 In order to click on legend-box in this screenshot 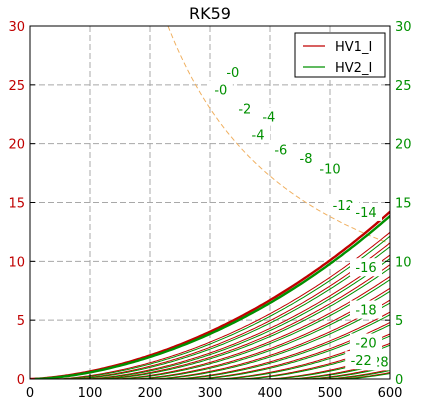, I will do `click(340, 55)`.